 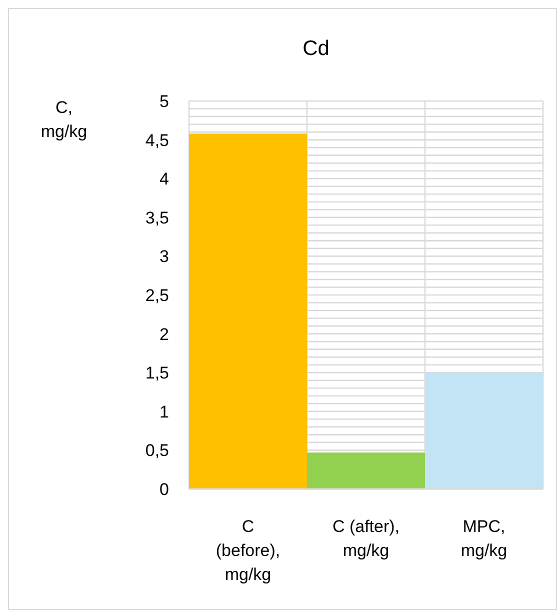 What do you see at coordinates (157, 450) in the screenshot?
I see `y-tick-label: 0,5` at bounding box center [157, 450].